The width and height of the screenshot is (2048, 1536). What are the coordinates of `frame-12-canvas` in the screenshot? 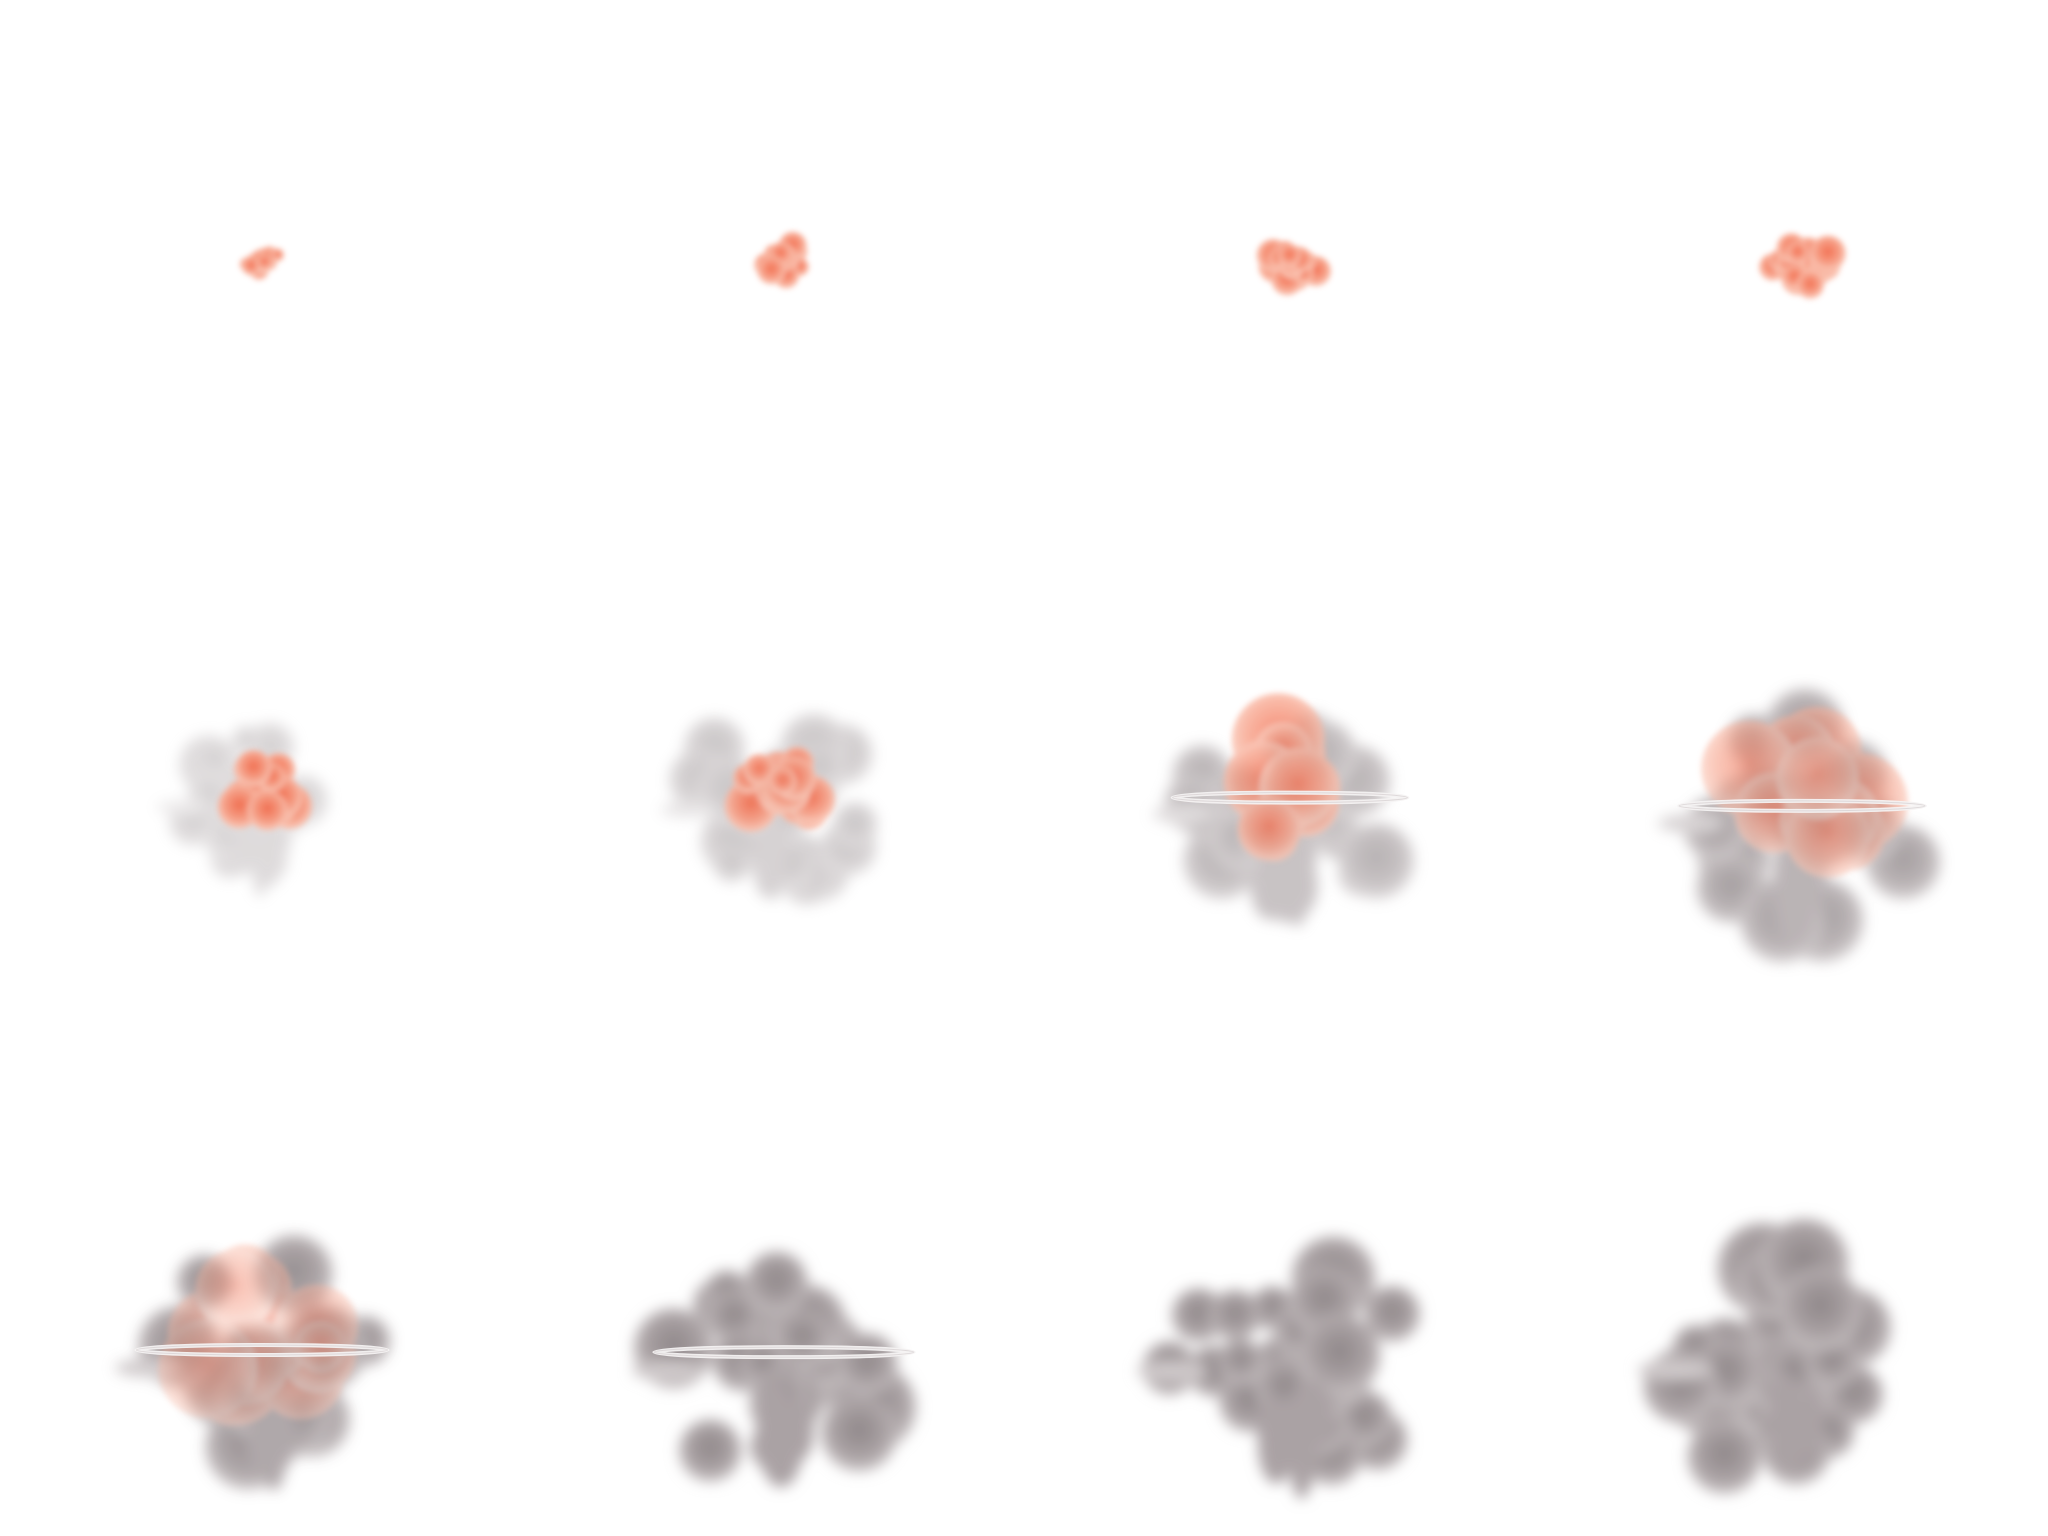 It's located at (1765, 1356).